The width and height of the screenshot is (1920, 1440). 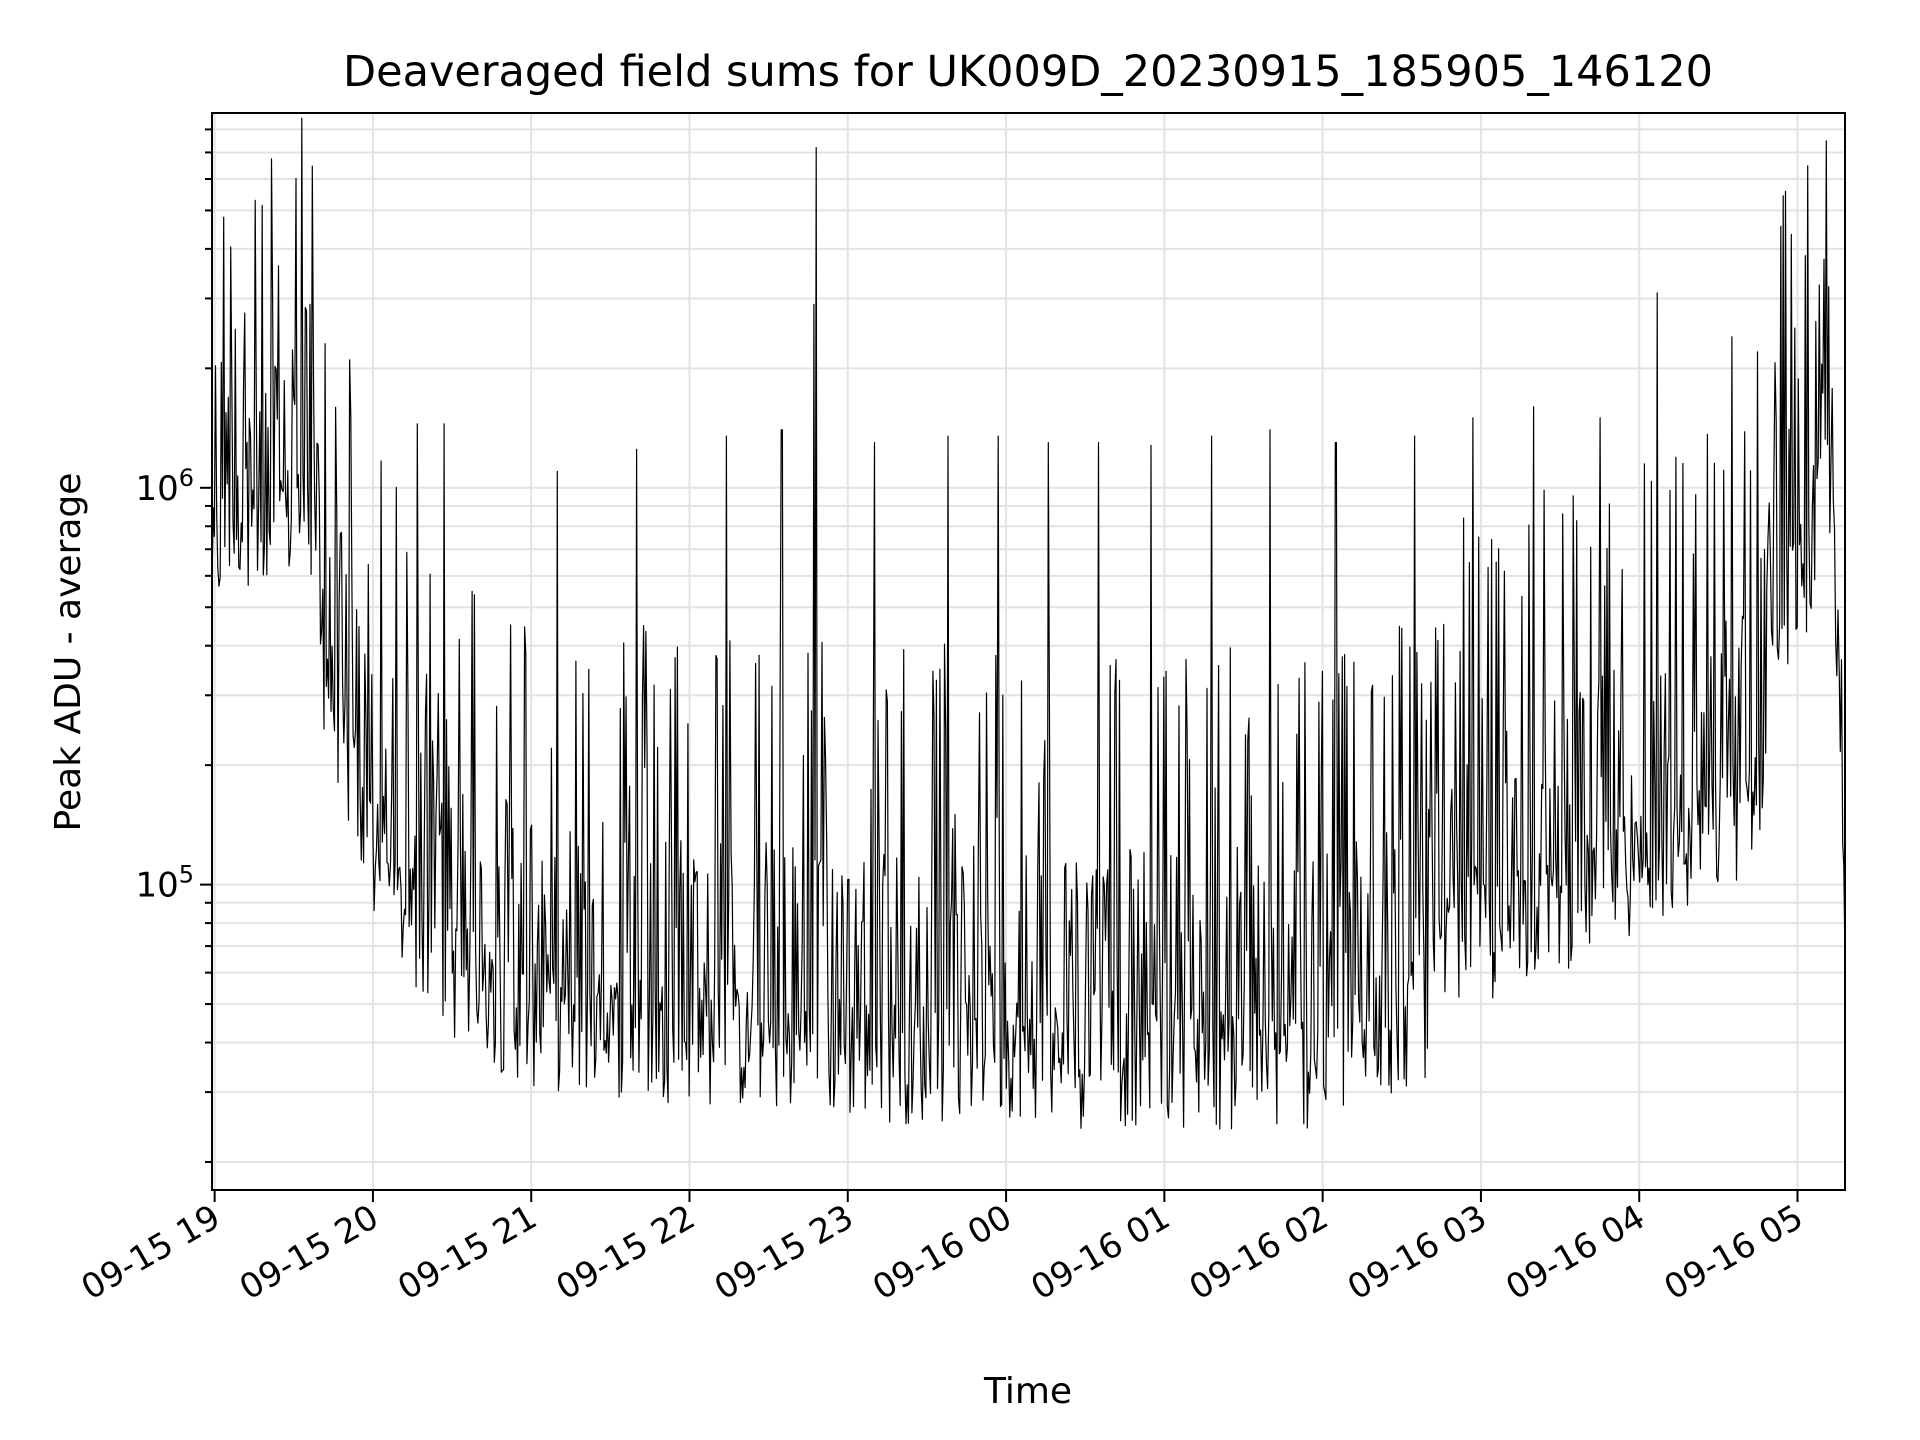 I want to click on y-axis: 10⁵ 10⁶, so click(x=173, y=645).